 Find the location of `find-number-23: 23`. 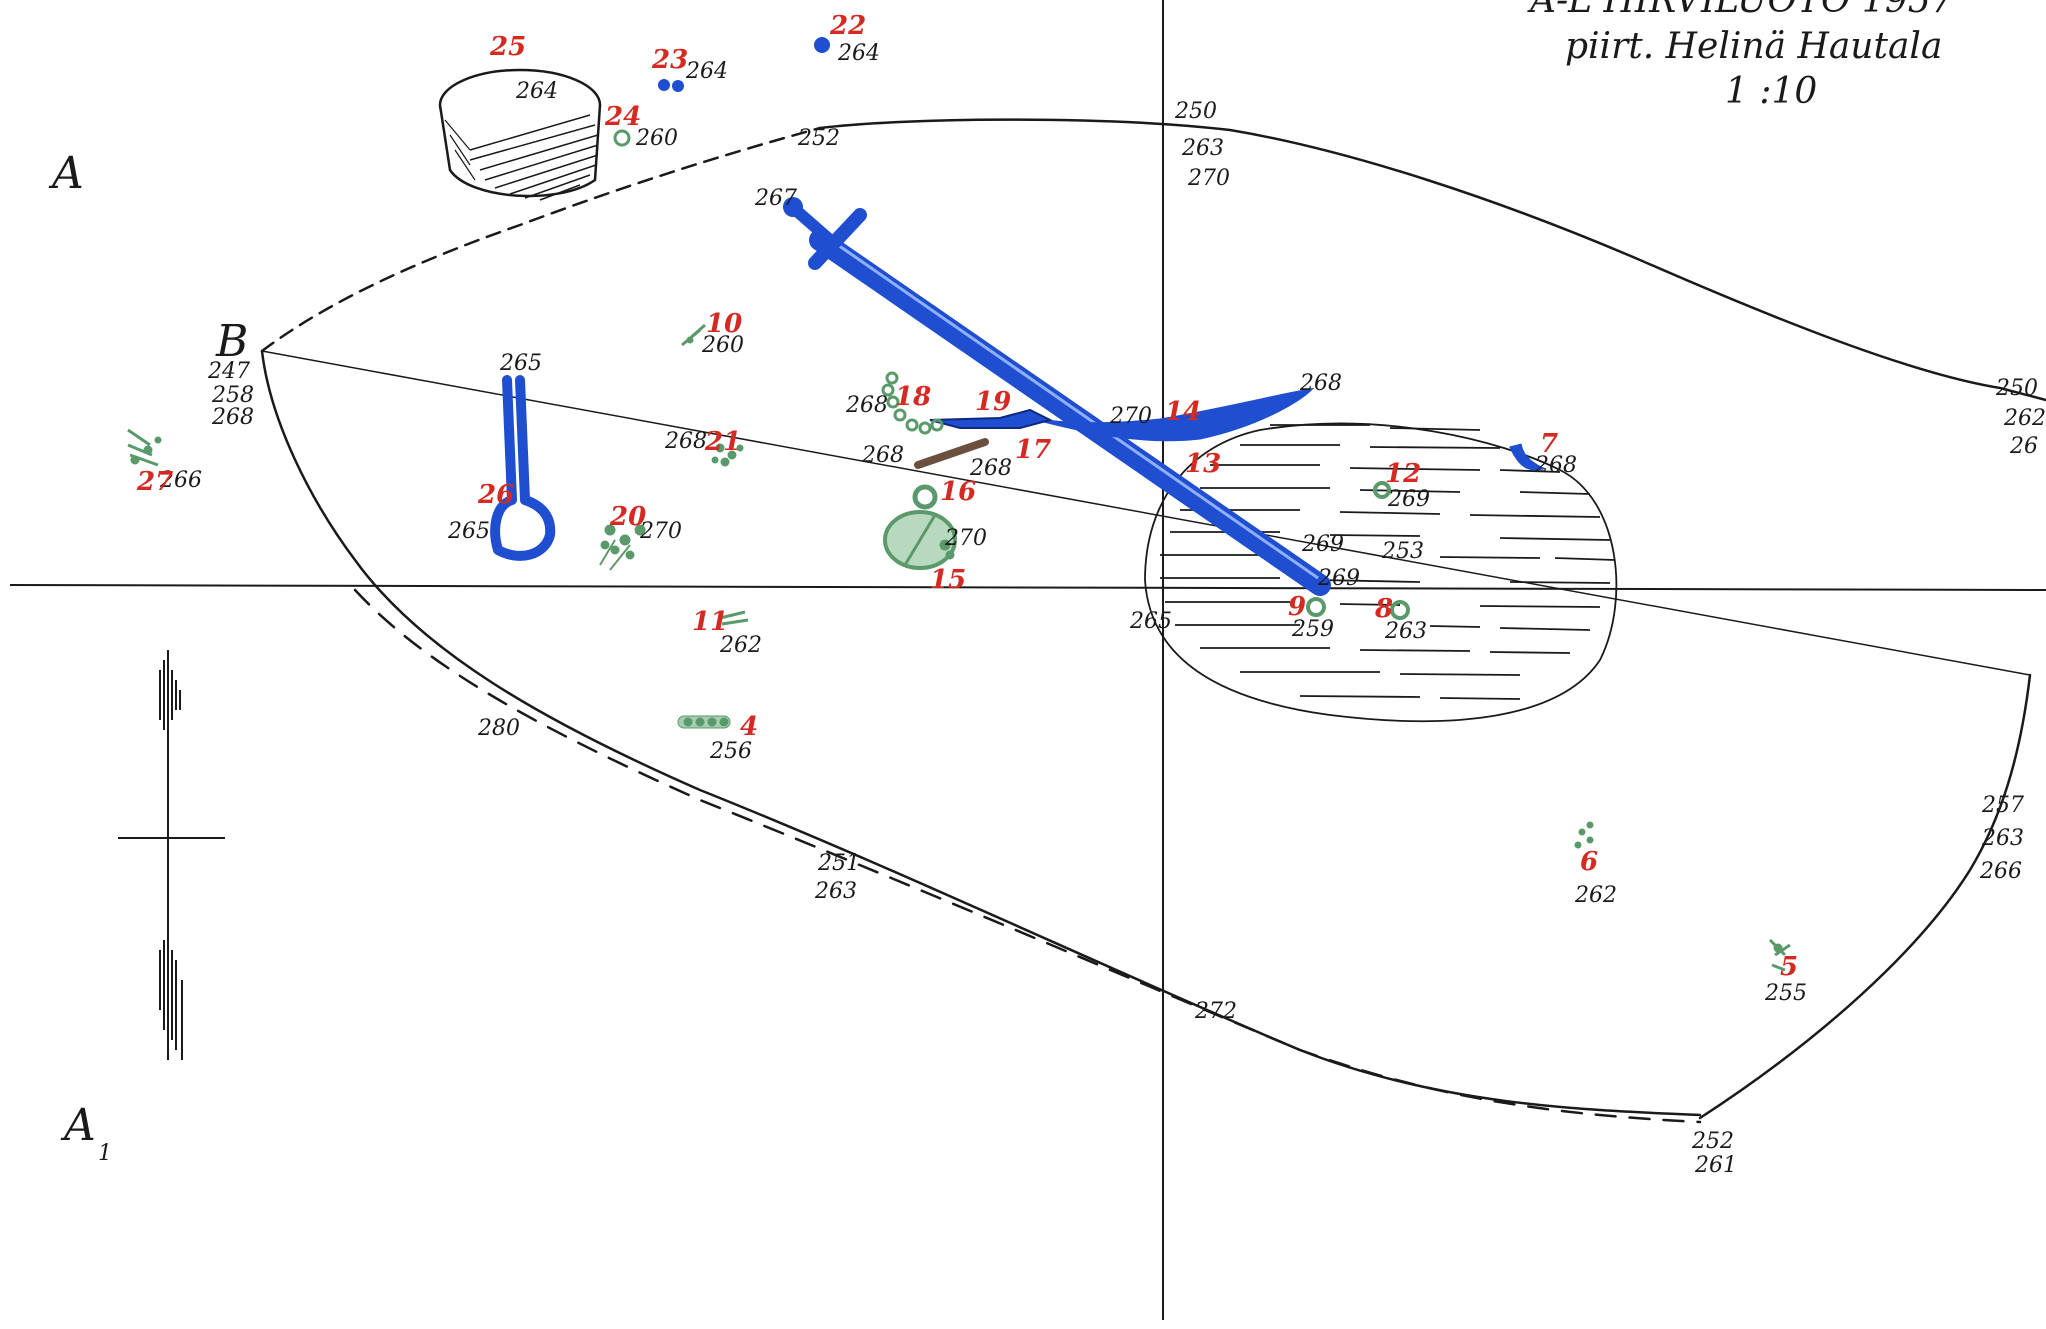

find-number-23: 23 is located at coordinates (669, 60).